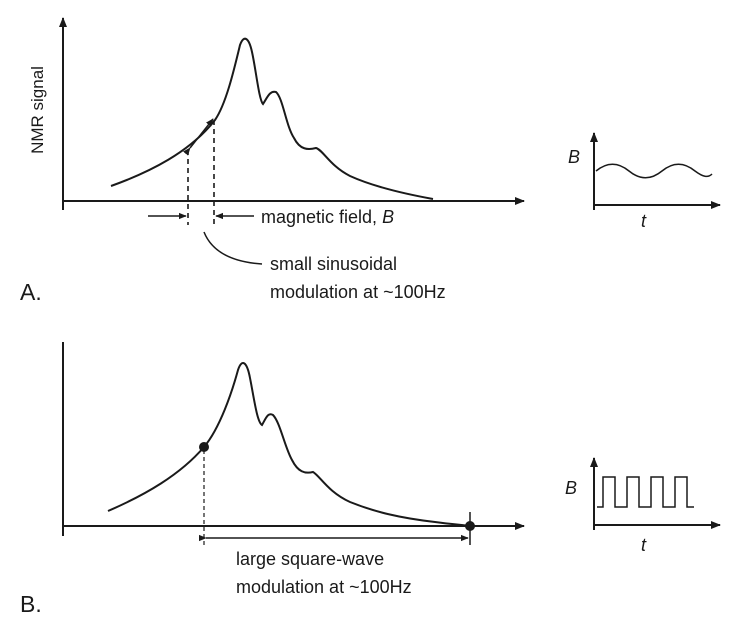 The width and height of the screenshot is (738, 627). Describe the element at coordinates (233, 248) in the screenshot. I see `panel-a-annotation-leader` at that location.